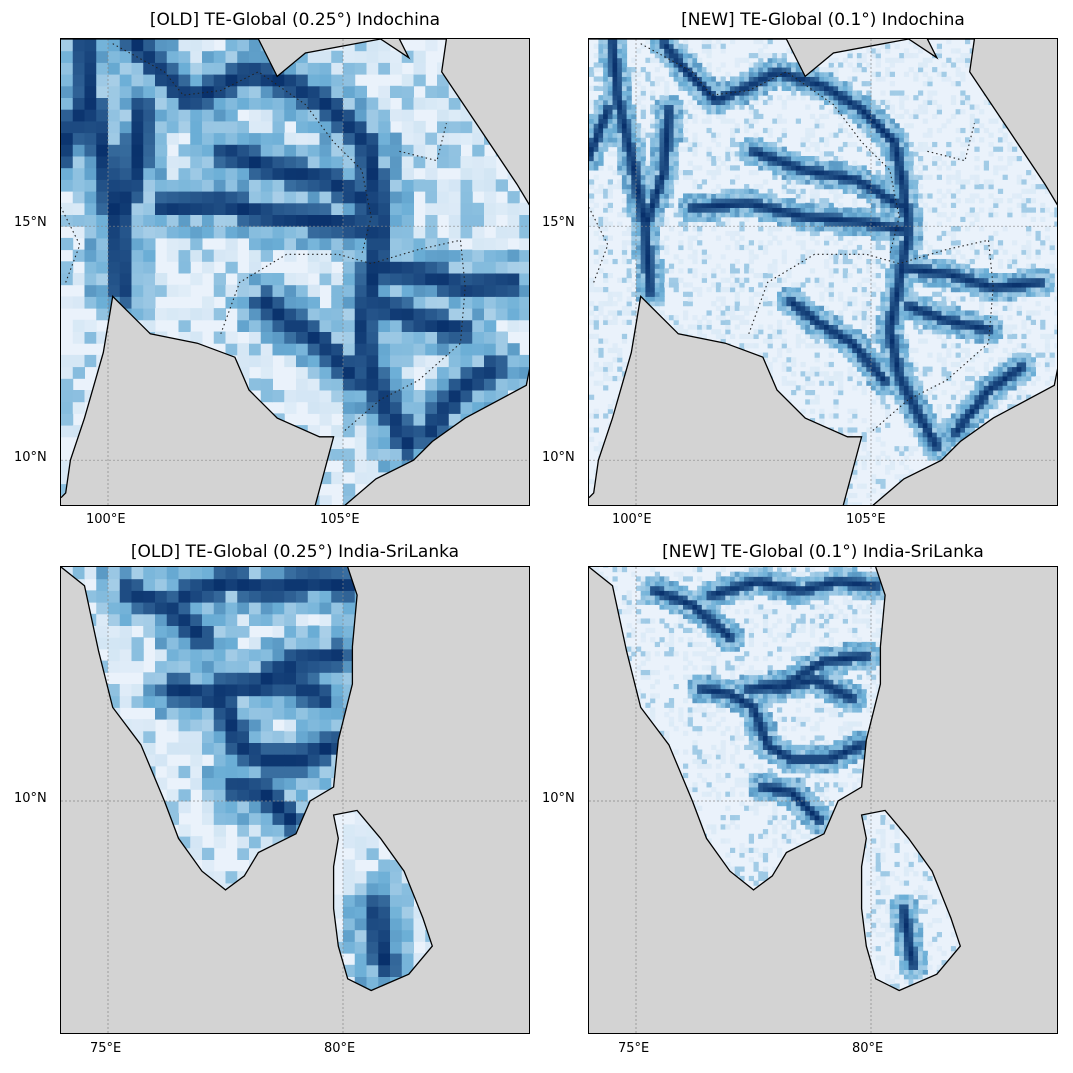 The image size is (1073, 1073). I want to click on panel-title-new-indochina: [NEW] TE-Global (0.1°) Indochina, so click(823, 20).